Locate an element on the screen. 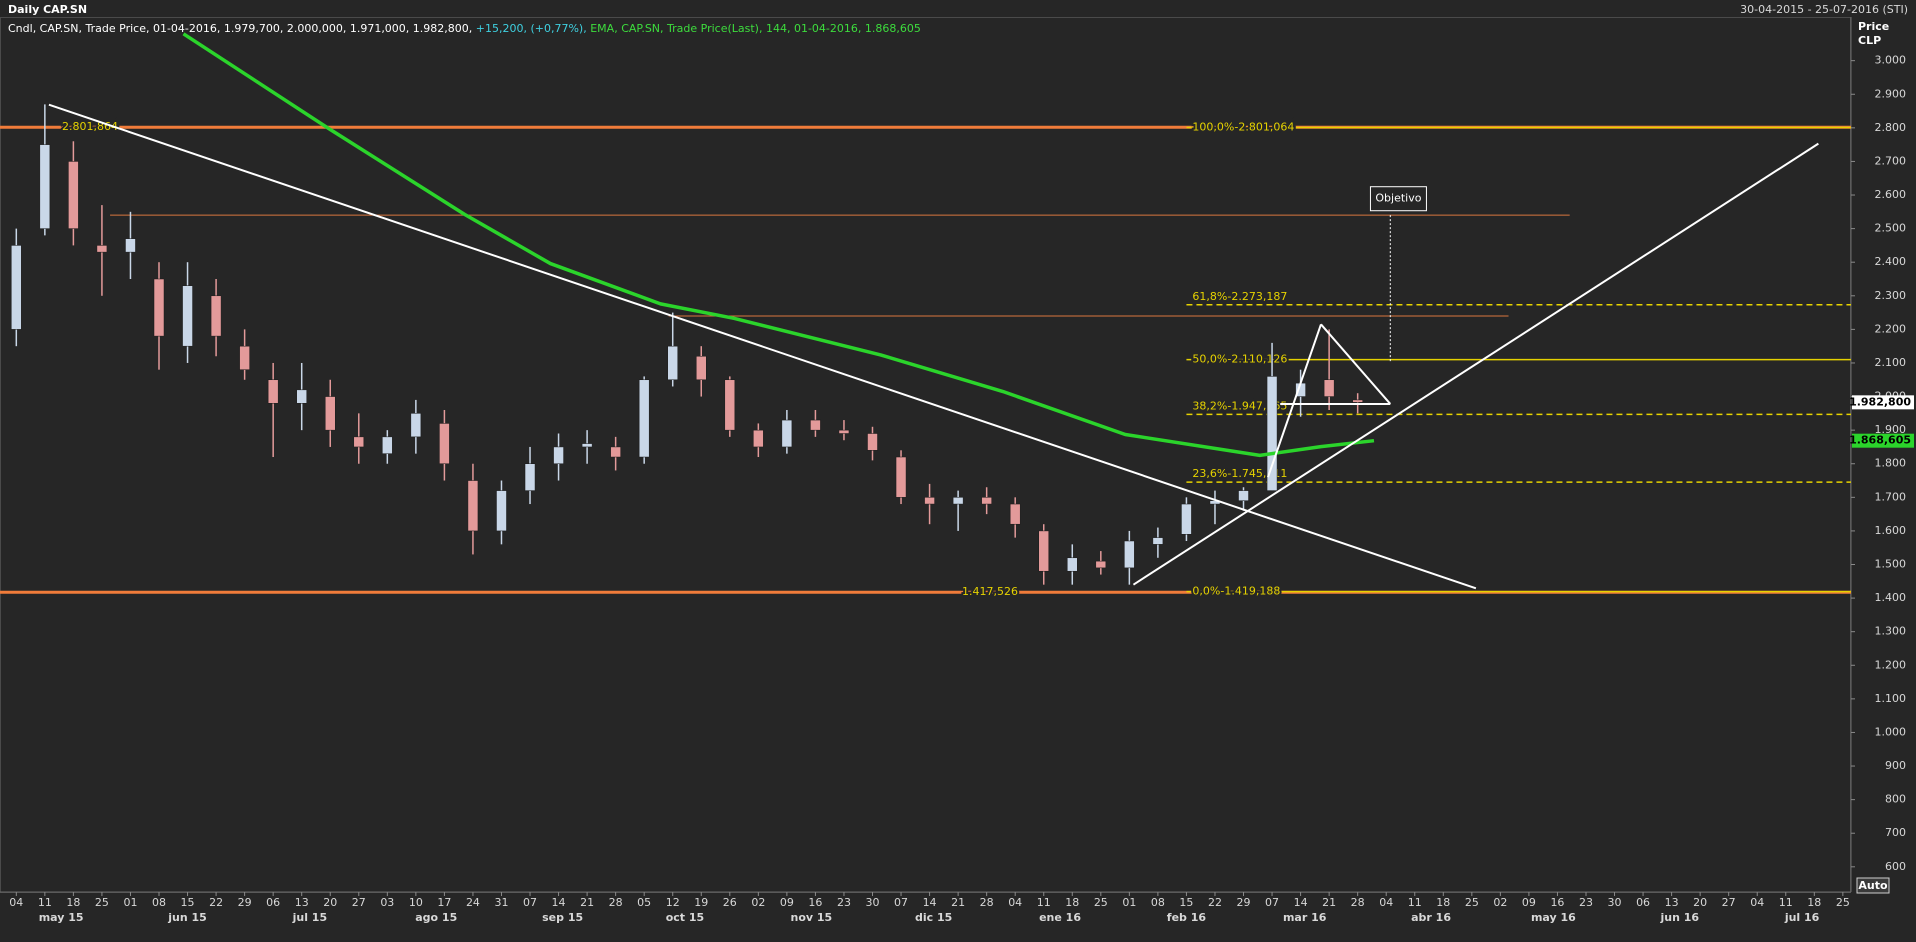 The height and width of the screenshot is (942, 1916). x-tick-label: 26 is located at coordinates (730, 902).